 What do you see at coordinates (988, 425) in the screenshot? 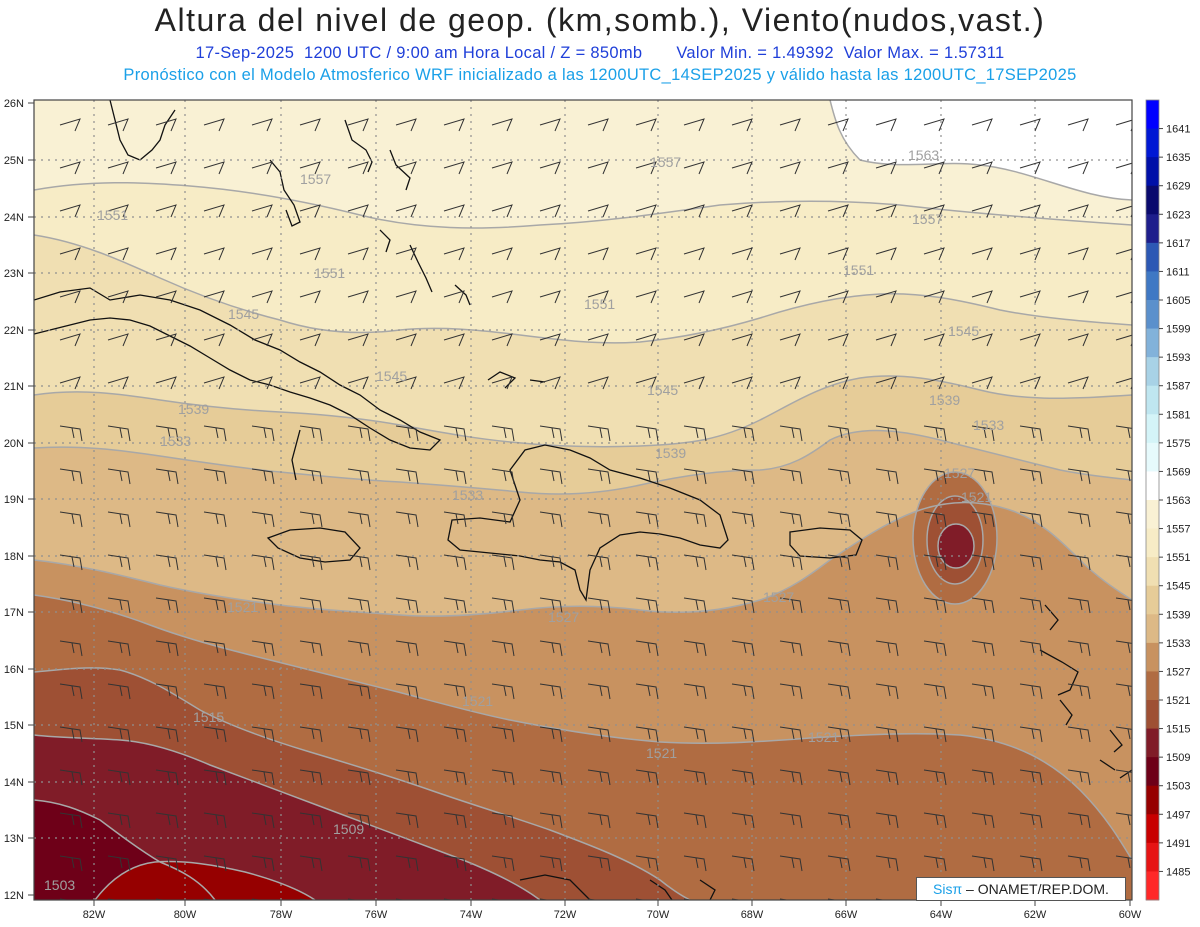
I see `contour-label: 1533` at bounding box center [988, 425].